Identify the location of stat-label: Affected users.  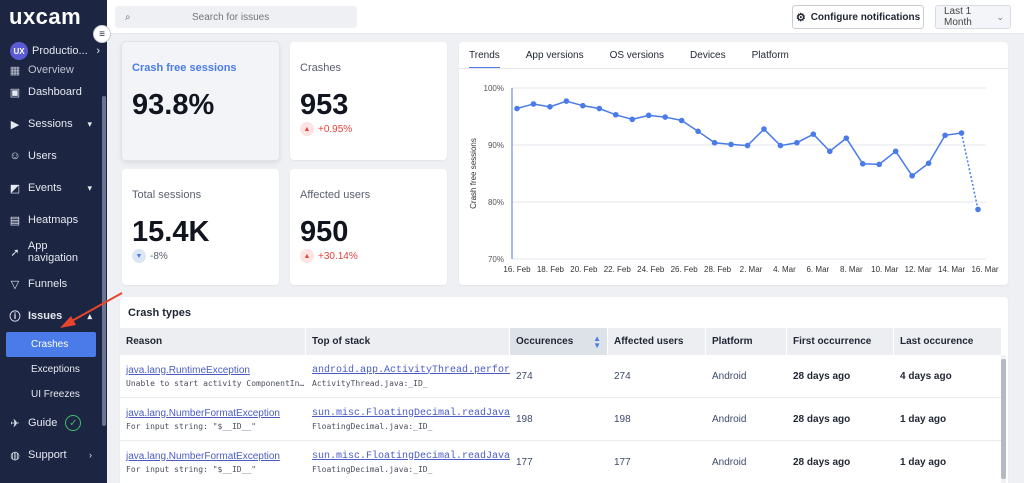
(335, 195).